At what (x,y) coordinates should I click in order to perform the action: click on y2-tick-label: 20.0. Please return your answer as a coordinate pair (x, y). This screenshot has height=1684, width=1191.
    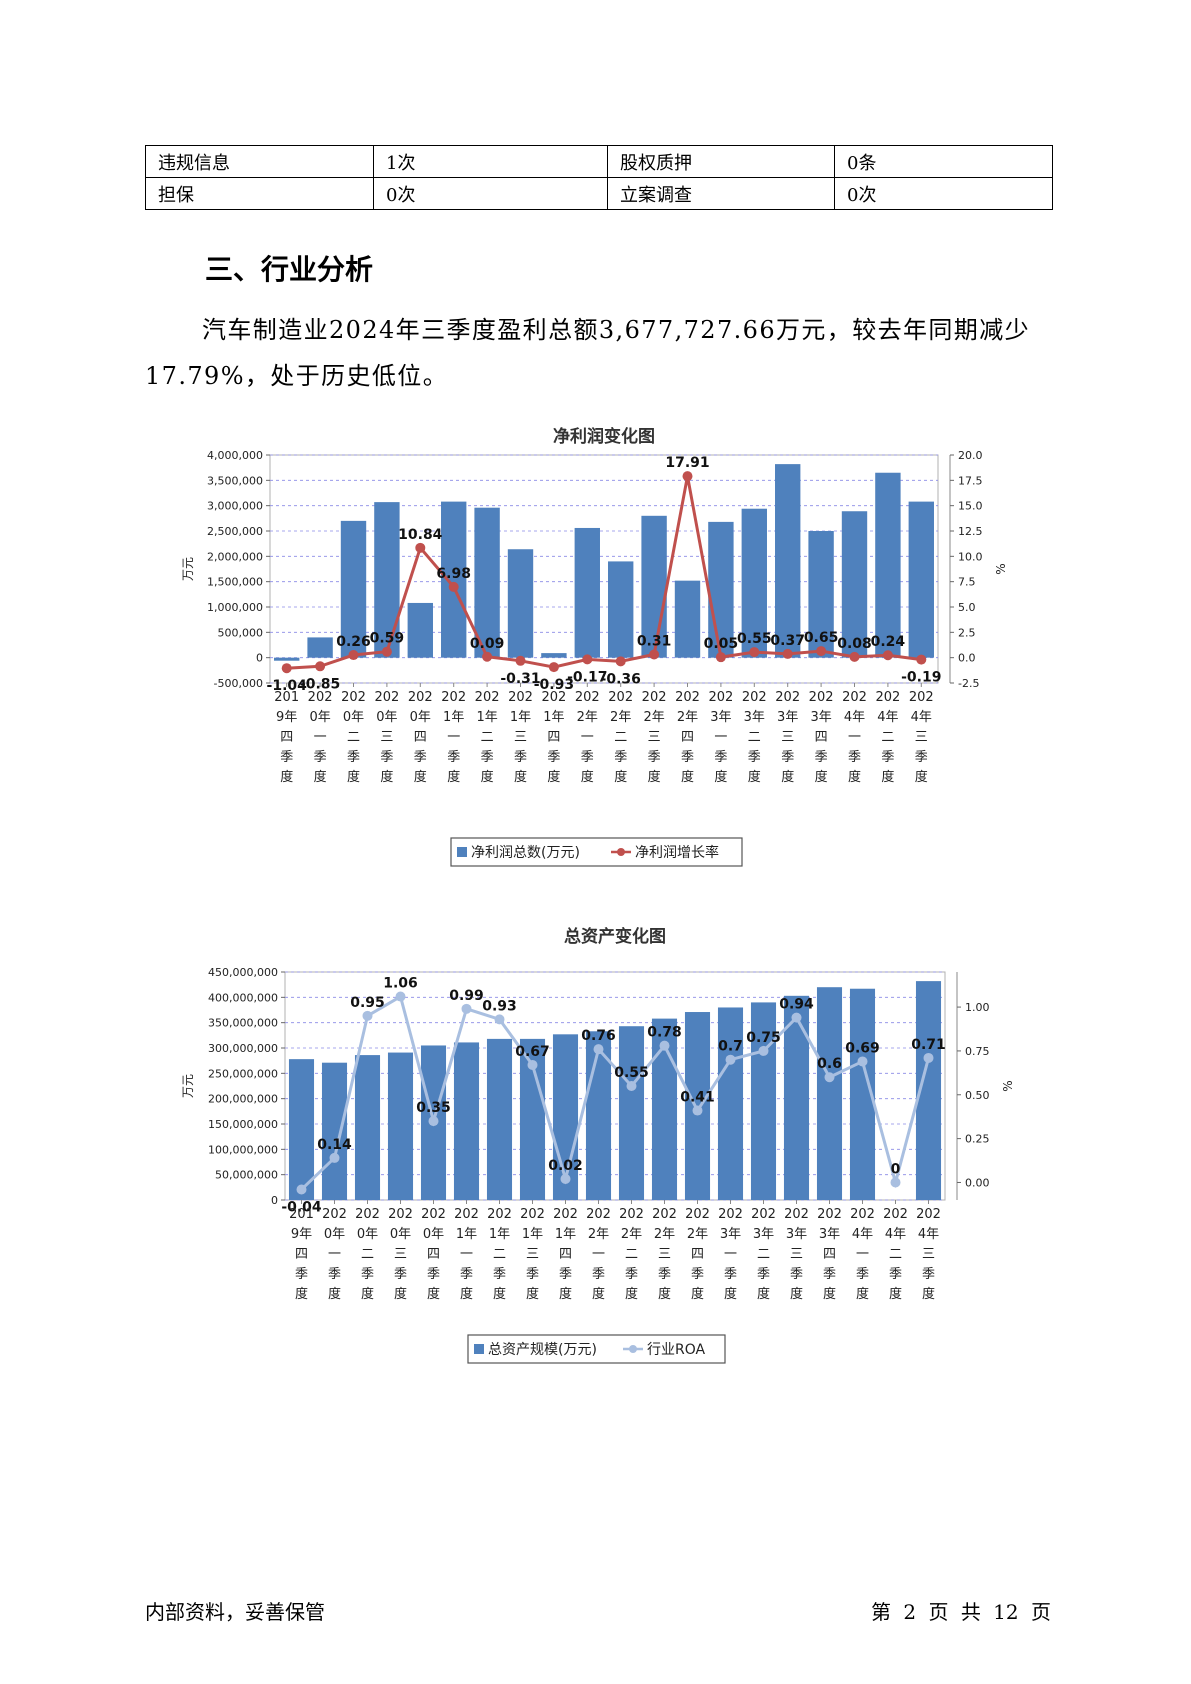
    Looking at the image, I should click on (970, 455).